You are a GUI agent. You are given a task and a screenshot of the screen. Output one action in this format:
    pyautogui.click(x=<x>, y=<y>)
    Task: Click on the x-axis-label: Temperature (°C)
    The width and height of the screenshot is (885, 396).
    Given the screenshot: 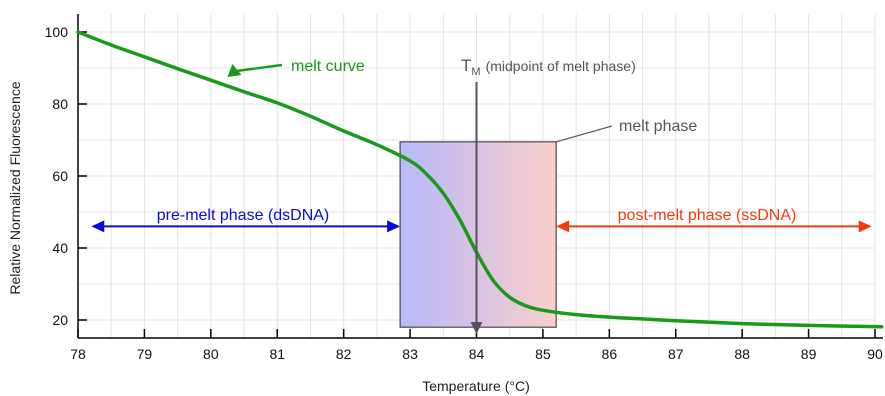 What is the action you would take?
    pyautogui.click(x=476, y=386)
    